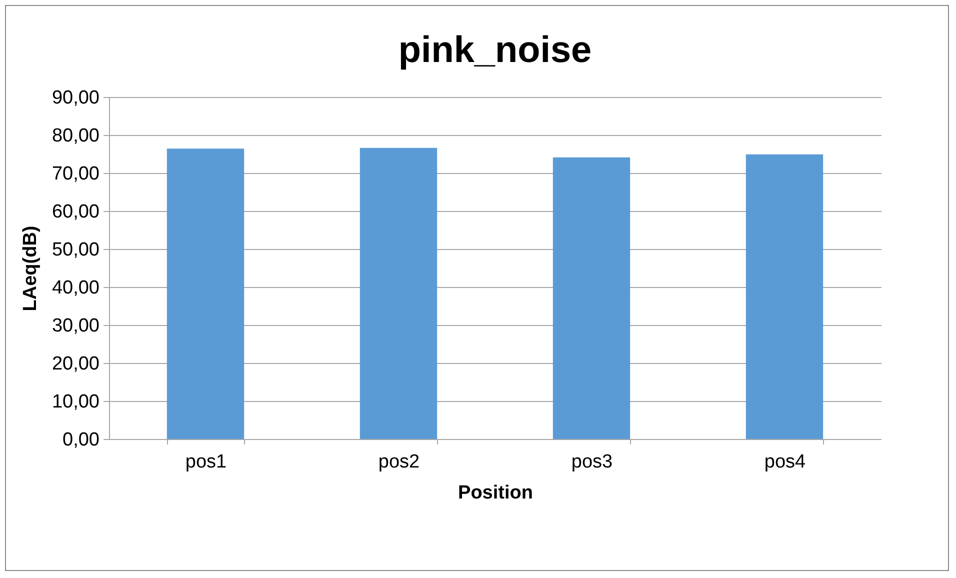  Describe the element at coordinates (76, 98) in the screenshot. I see `y-tick-label: 90,00` at that location.